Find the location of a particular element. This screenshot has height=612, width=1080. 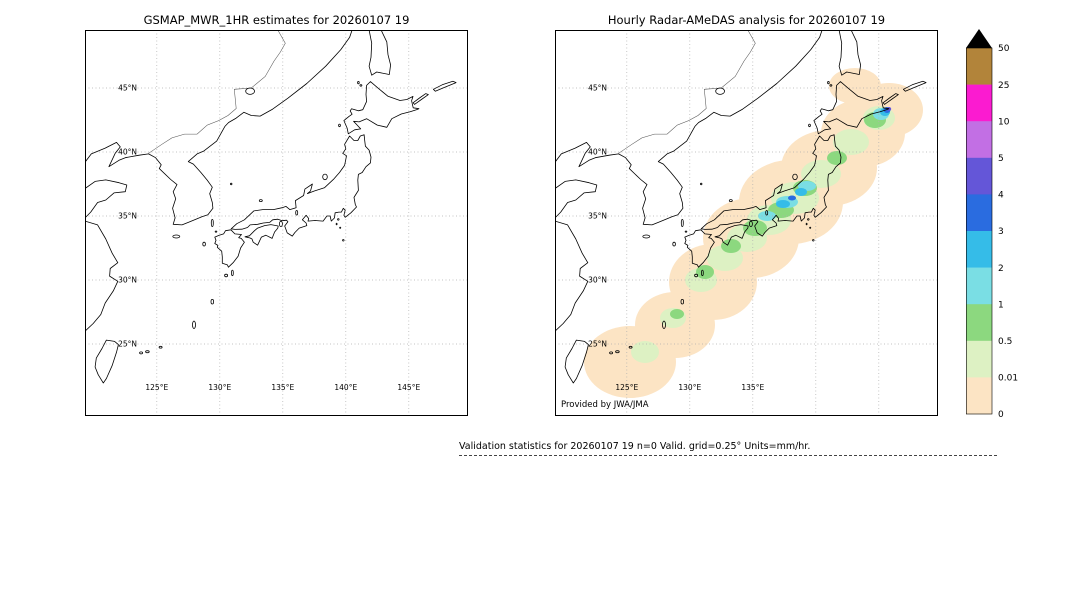

lat-tick-label: 30°N is located at coordinates (127, 280).